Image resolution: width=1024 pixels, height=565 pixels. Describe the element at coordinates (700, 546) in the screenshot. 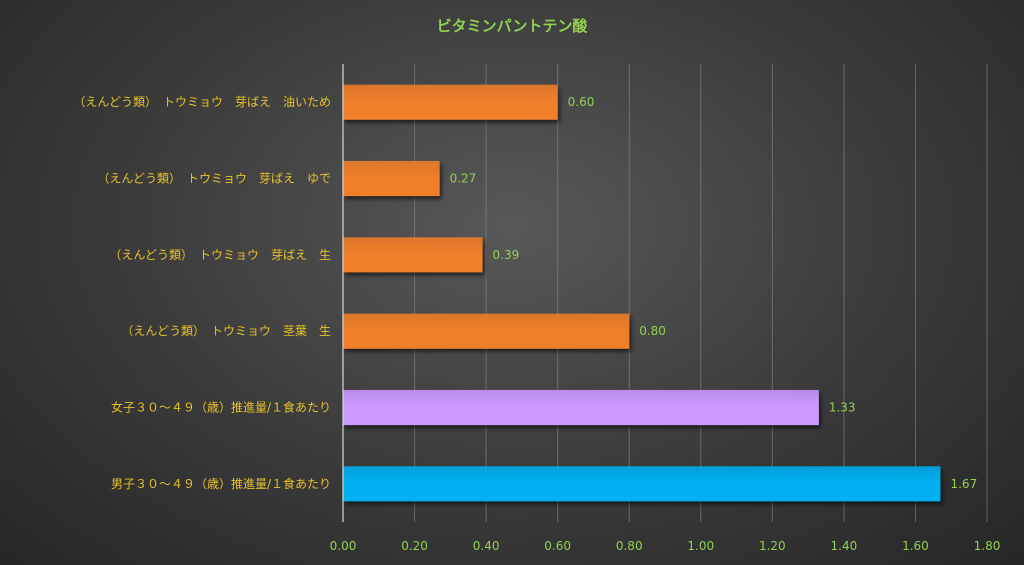

I see `x-tick-label: 1.00` at that location.